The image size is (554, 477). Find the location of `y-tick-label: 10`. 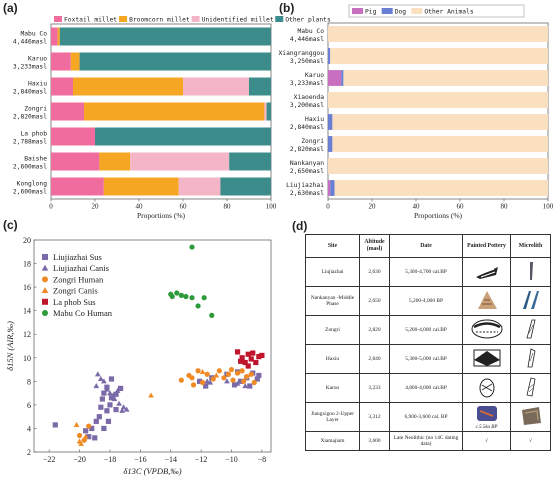

y-tick-label: 10 is located at coordinates (27, 358).